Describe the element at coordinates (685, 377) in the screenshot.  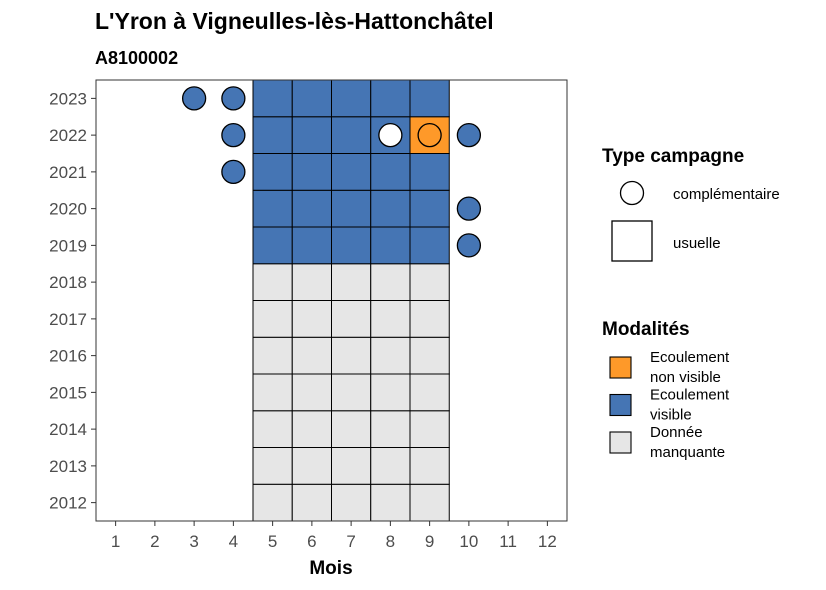
I see `legend-label-modalite: non visible` at that location.